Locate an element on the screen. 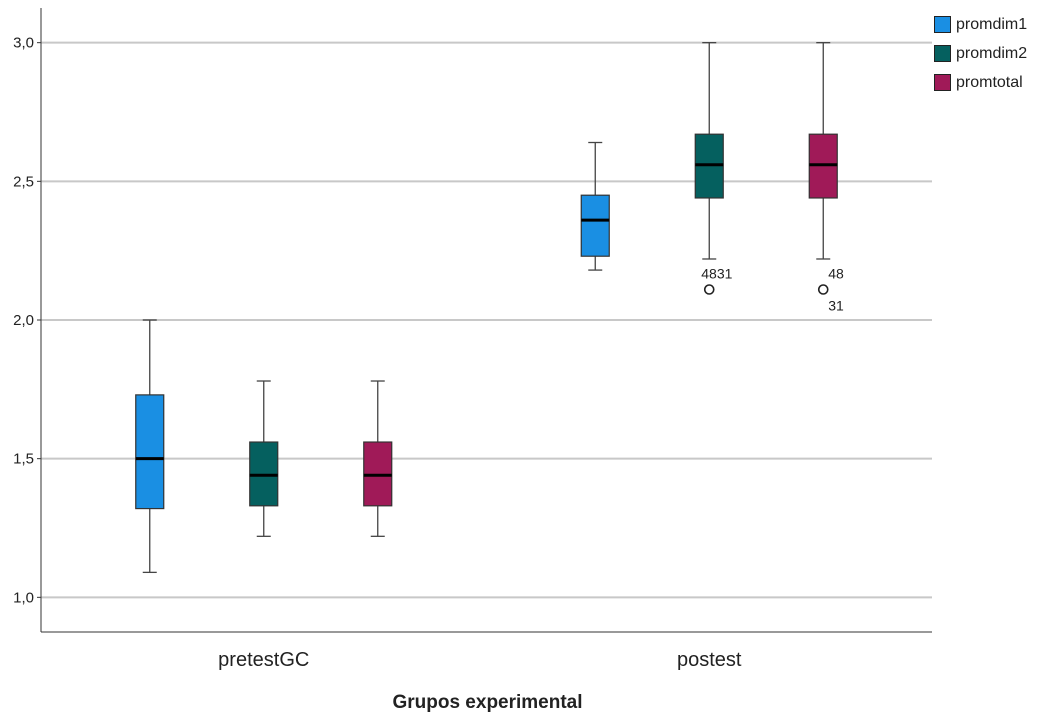  legend-item-promtotal: promtotal is located at coordinates (980, 82).